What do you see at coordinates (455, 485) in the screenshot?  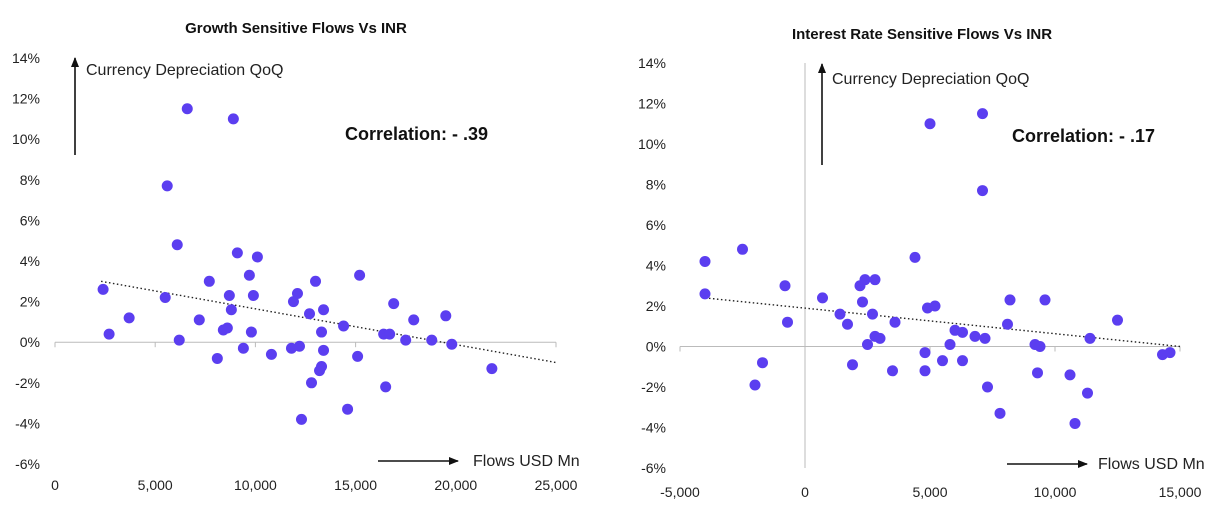 I see `x-tick-label: 20,000` at bounding box center [455, 485].